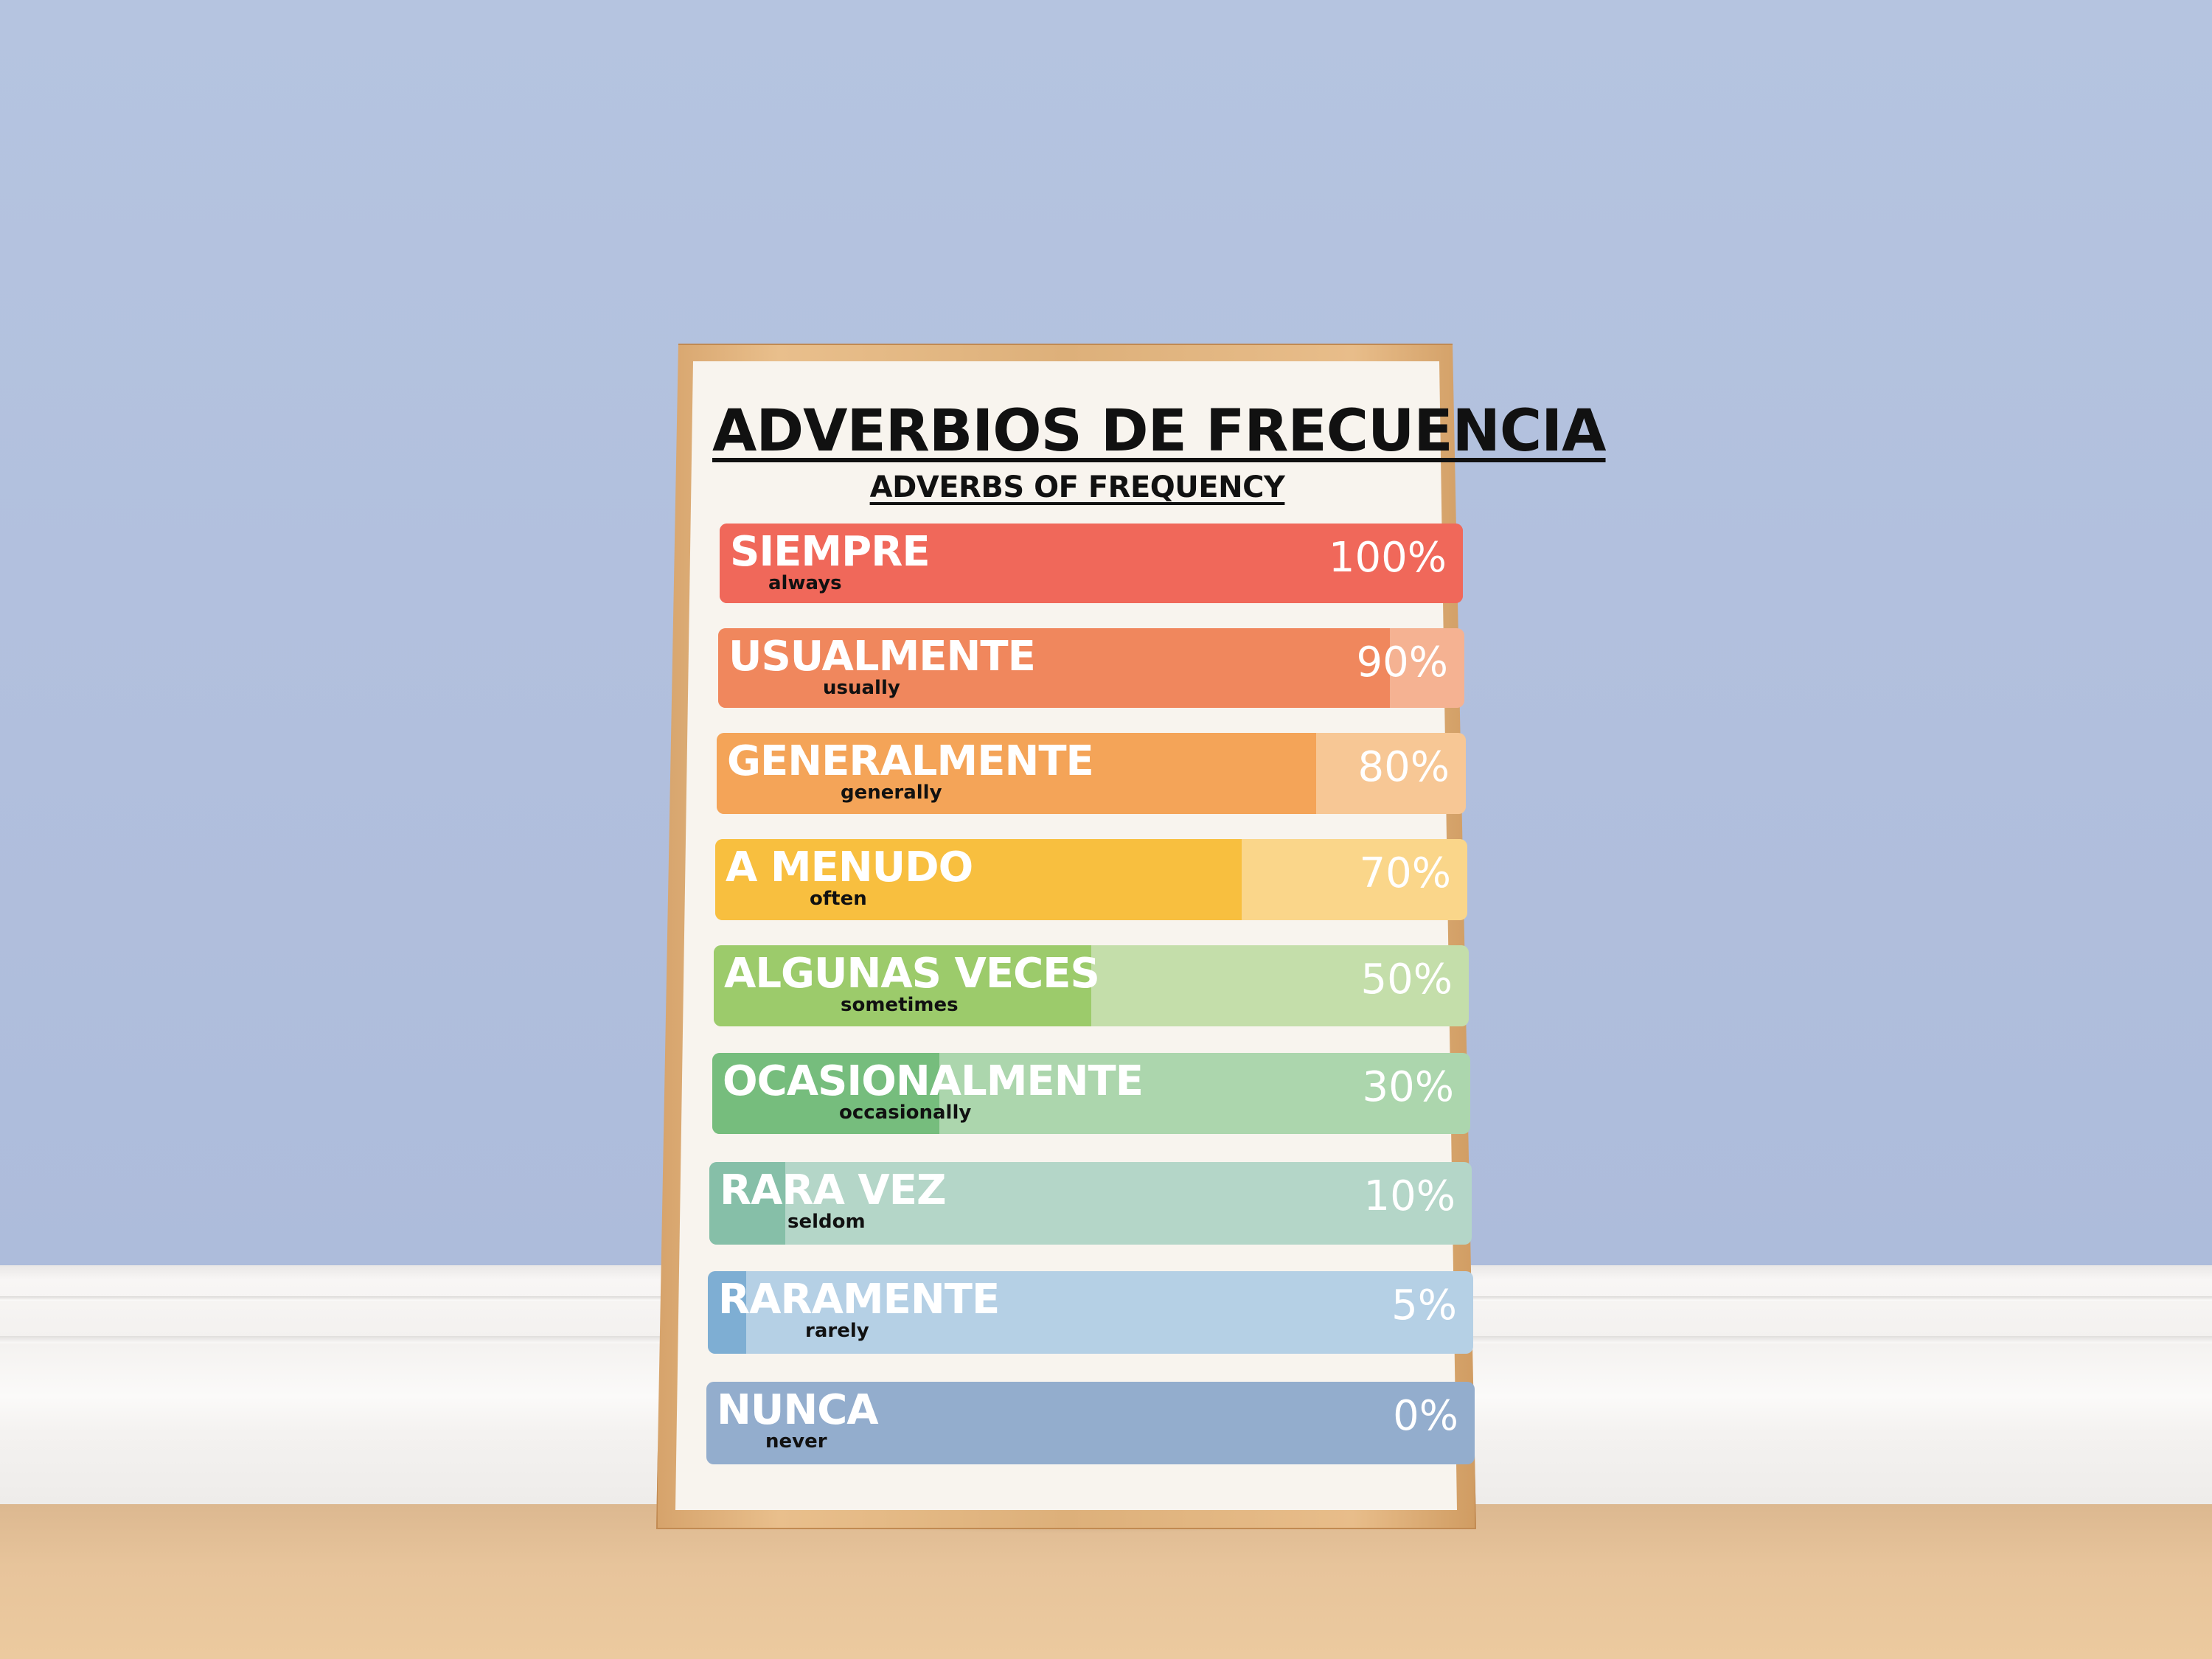 This screenshot has width=2212, height=1659. Describe the element at coordinates (1408, 1087) in the screenshot. I see `frequency-percent: 30%` at that location.